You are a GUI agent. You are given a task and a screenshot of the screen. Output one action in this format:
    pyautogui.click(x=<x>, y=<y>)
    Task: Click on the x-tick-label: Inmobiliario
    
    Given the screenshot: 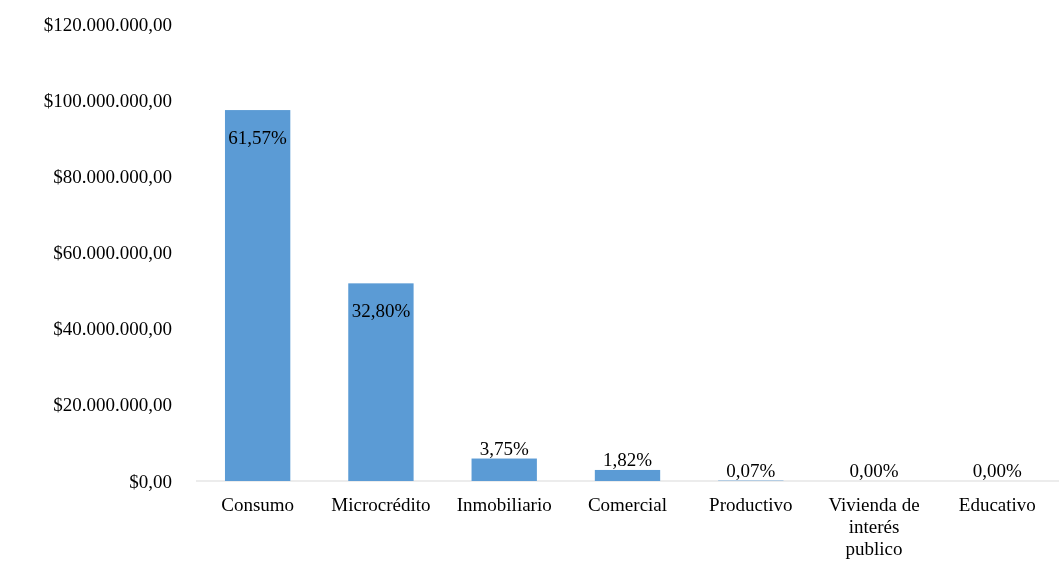 What is the action you would take?
    pyautogui.click(x=504, y=504)
    